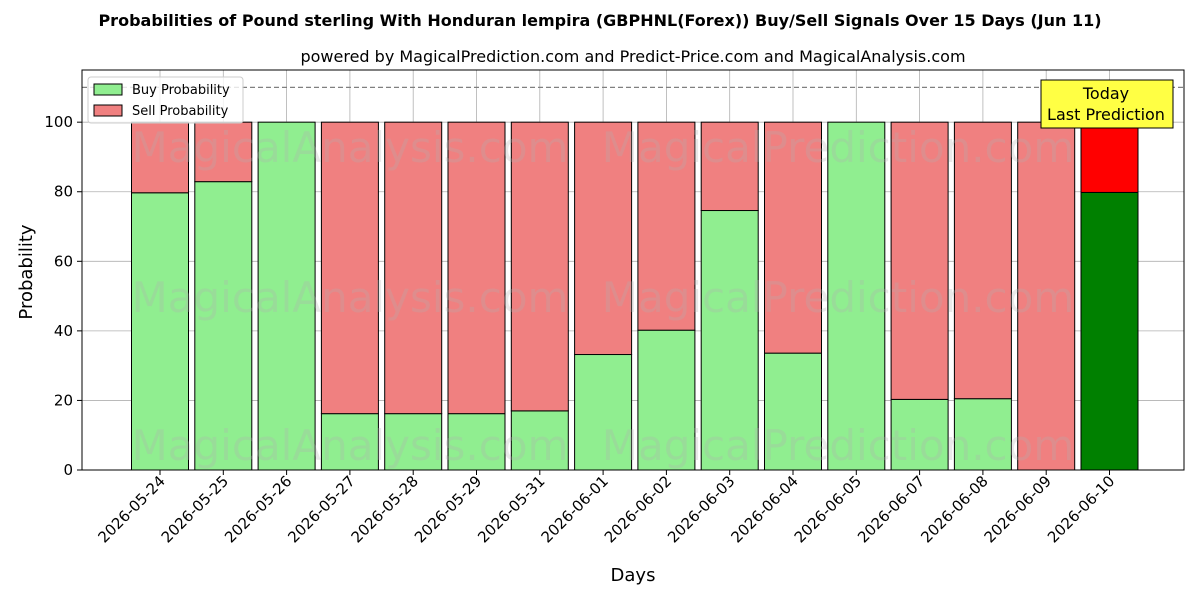 Image resolution: width=1200 pixels, height=600 pixels. Describe the element at coordinates (1106, 114) in the screenshot. I see `annotation-text: Last Prediction` at that location.